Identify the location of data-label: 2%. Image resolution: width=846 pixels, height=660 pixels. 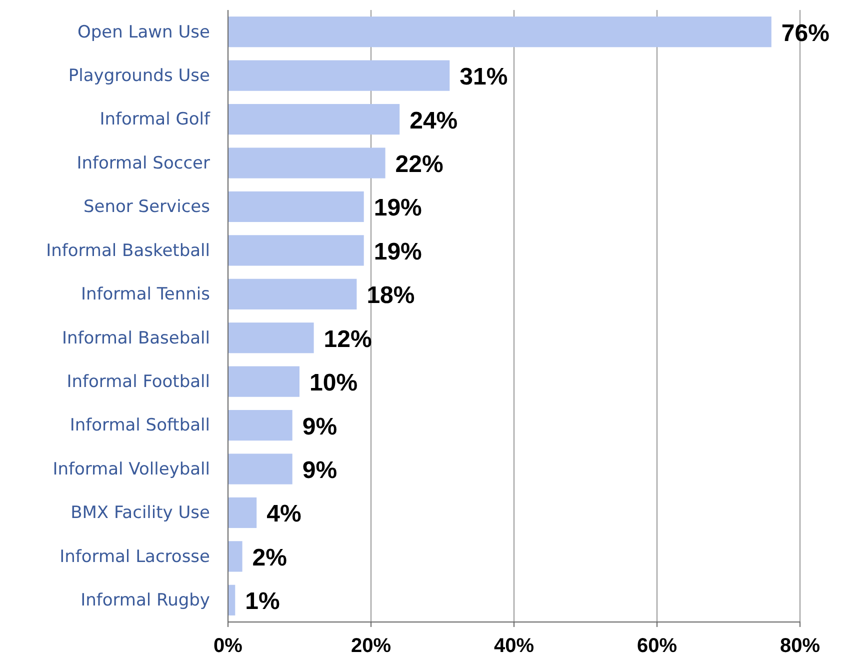
(269, 558).